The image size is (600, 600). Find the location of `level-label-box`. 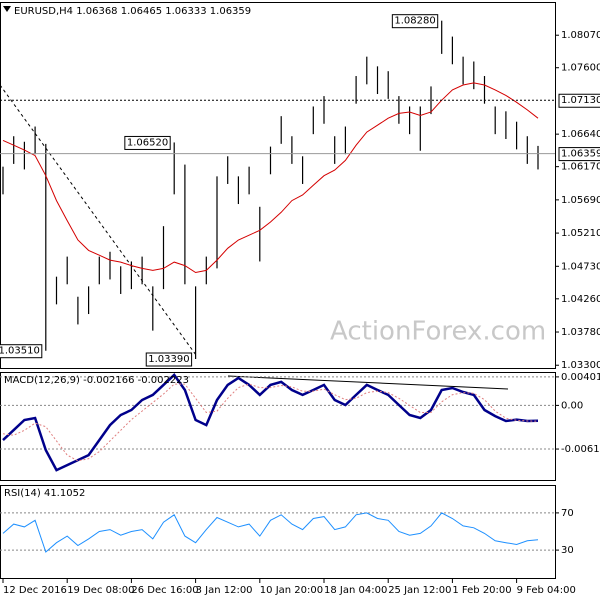

level-label-box is located at coordinates (579, 100).